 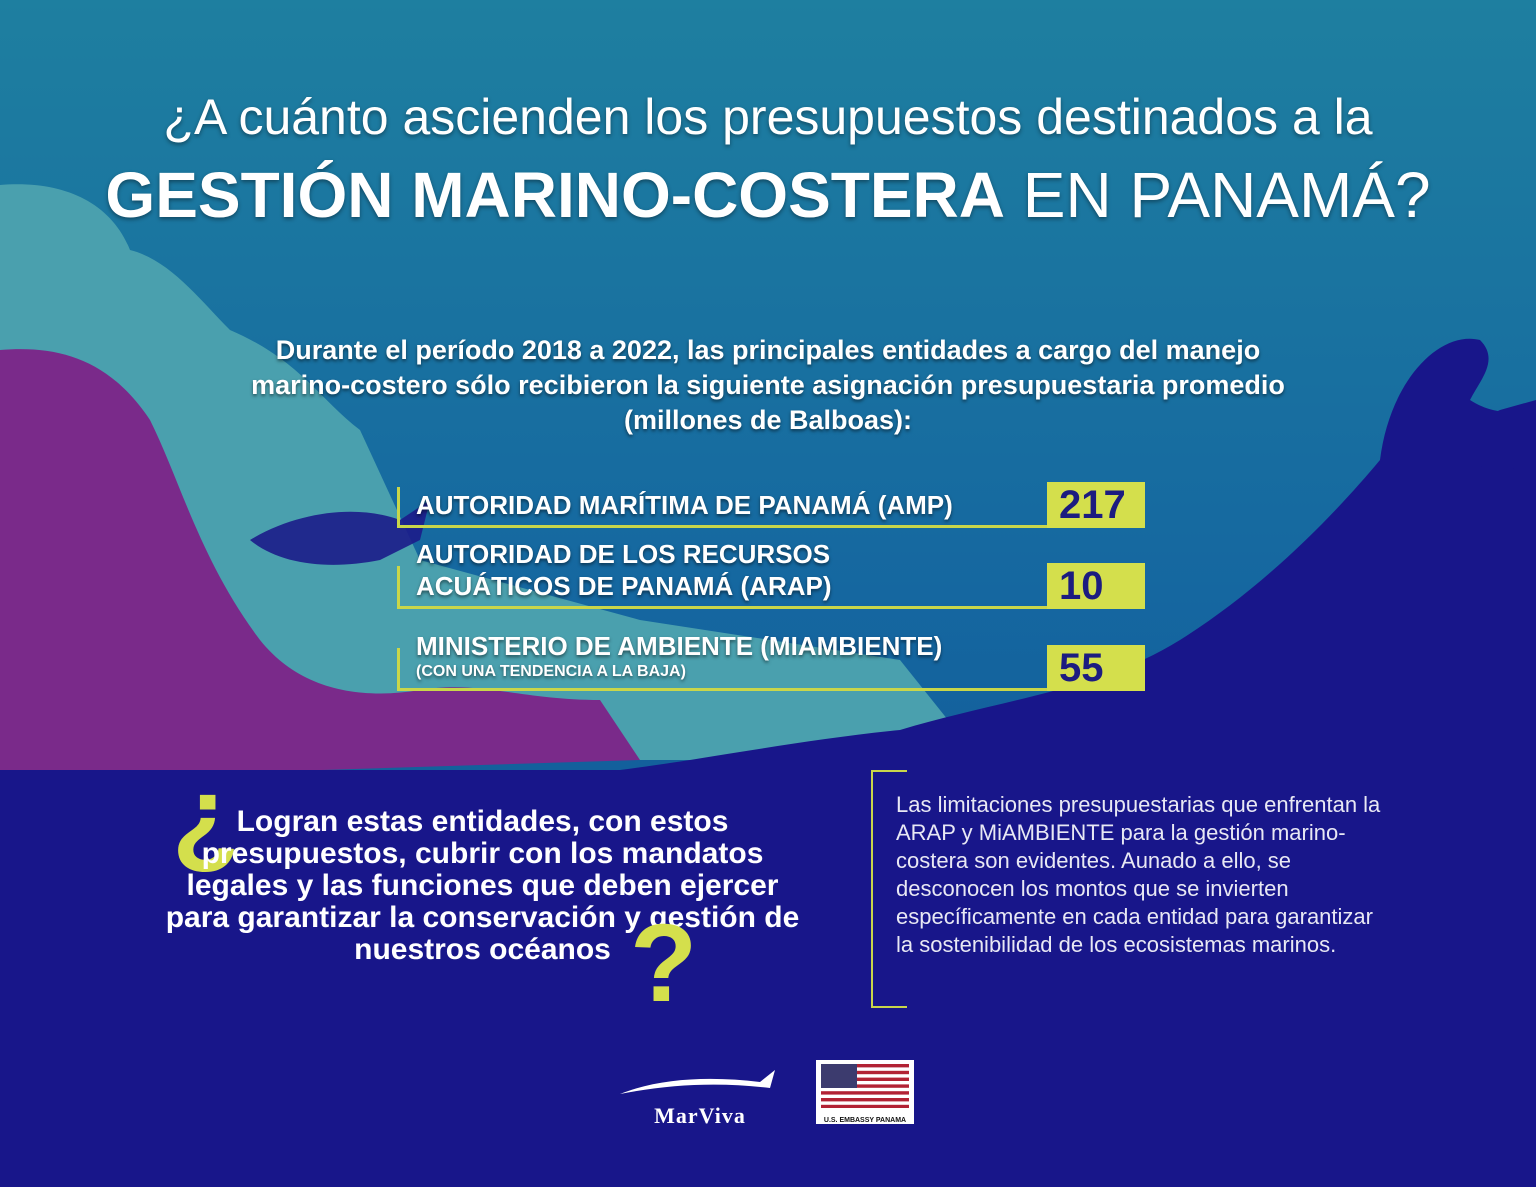 I want to click on embassy-logo: U.S. EMBASSY PANAMA, so click(x=865, y=1092).